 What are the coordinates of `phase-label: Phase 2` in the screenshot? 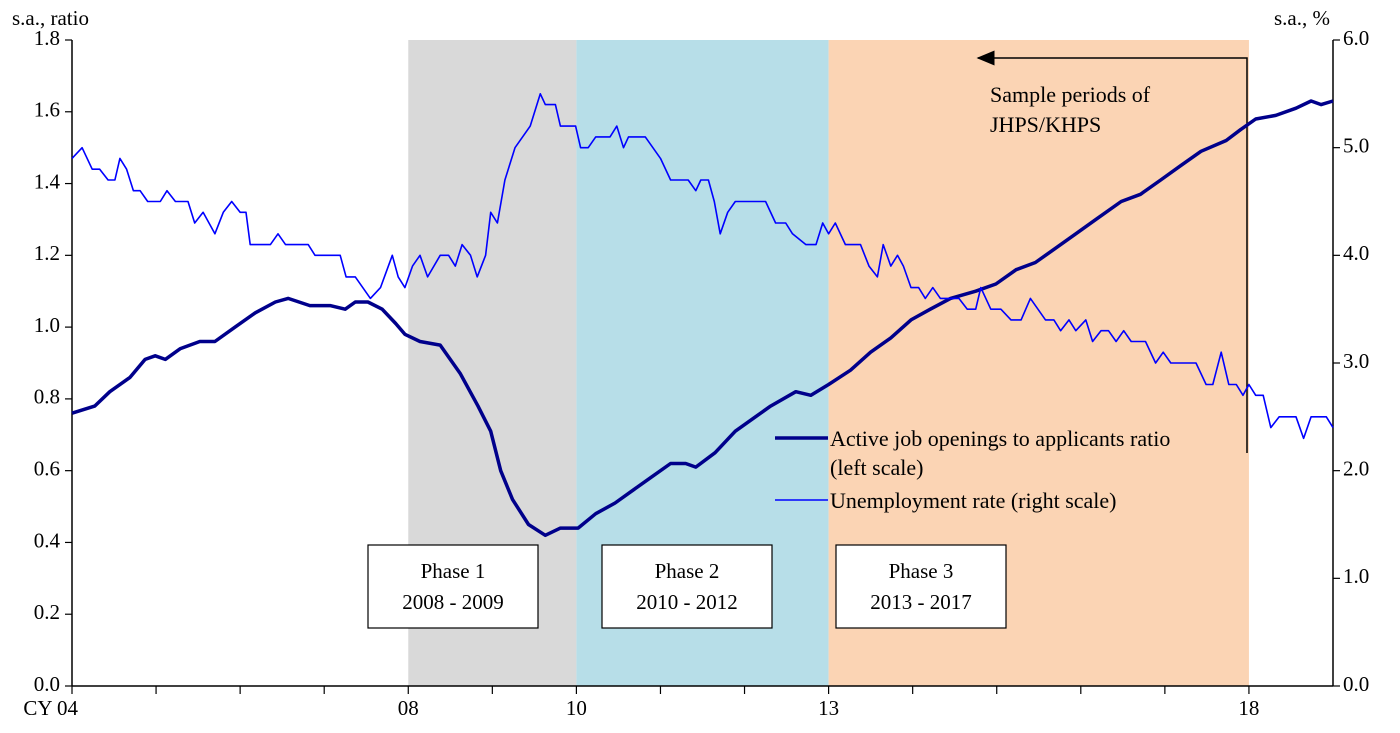 It's located at (687, 571).